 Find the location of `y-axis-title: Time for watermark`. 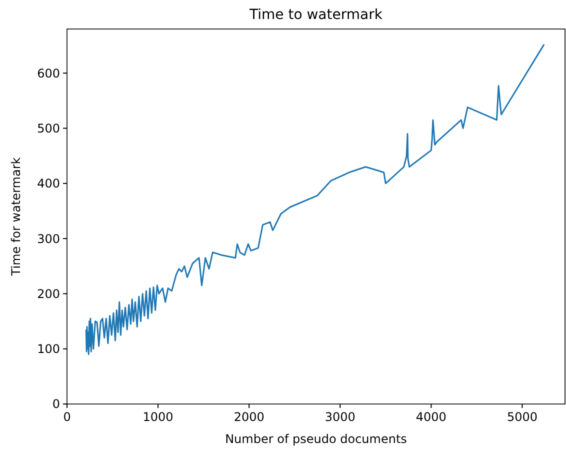

y-axis-title: Time for watermark is located at coordinates (16, 217).